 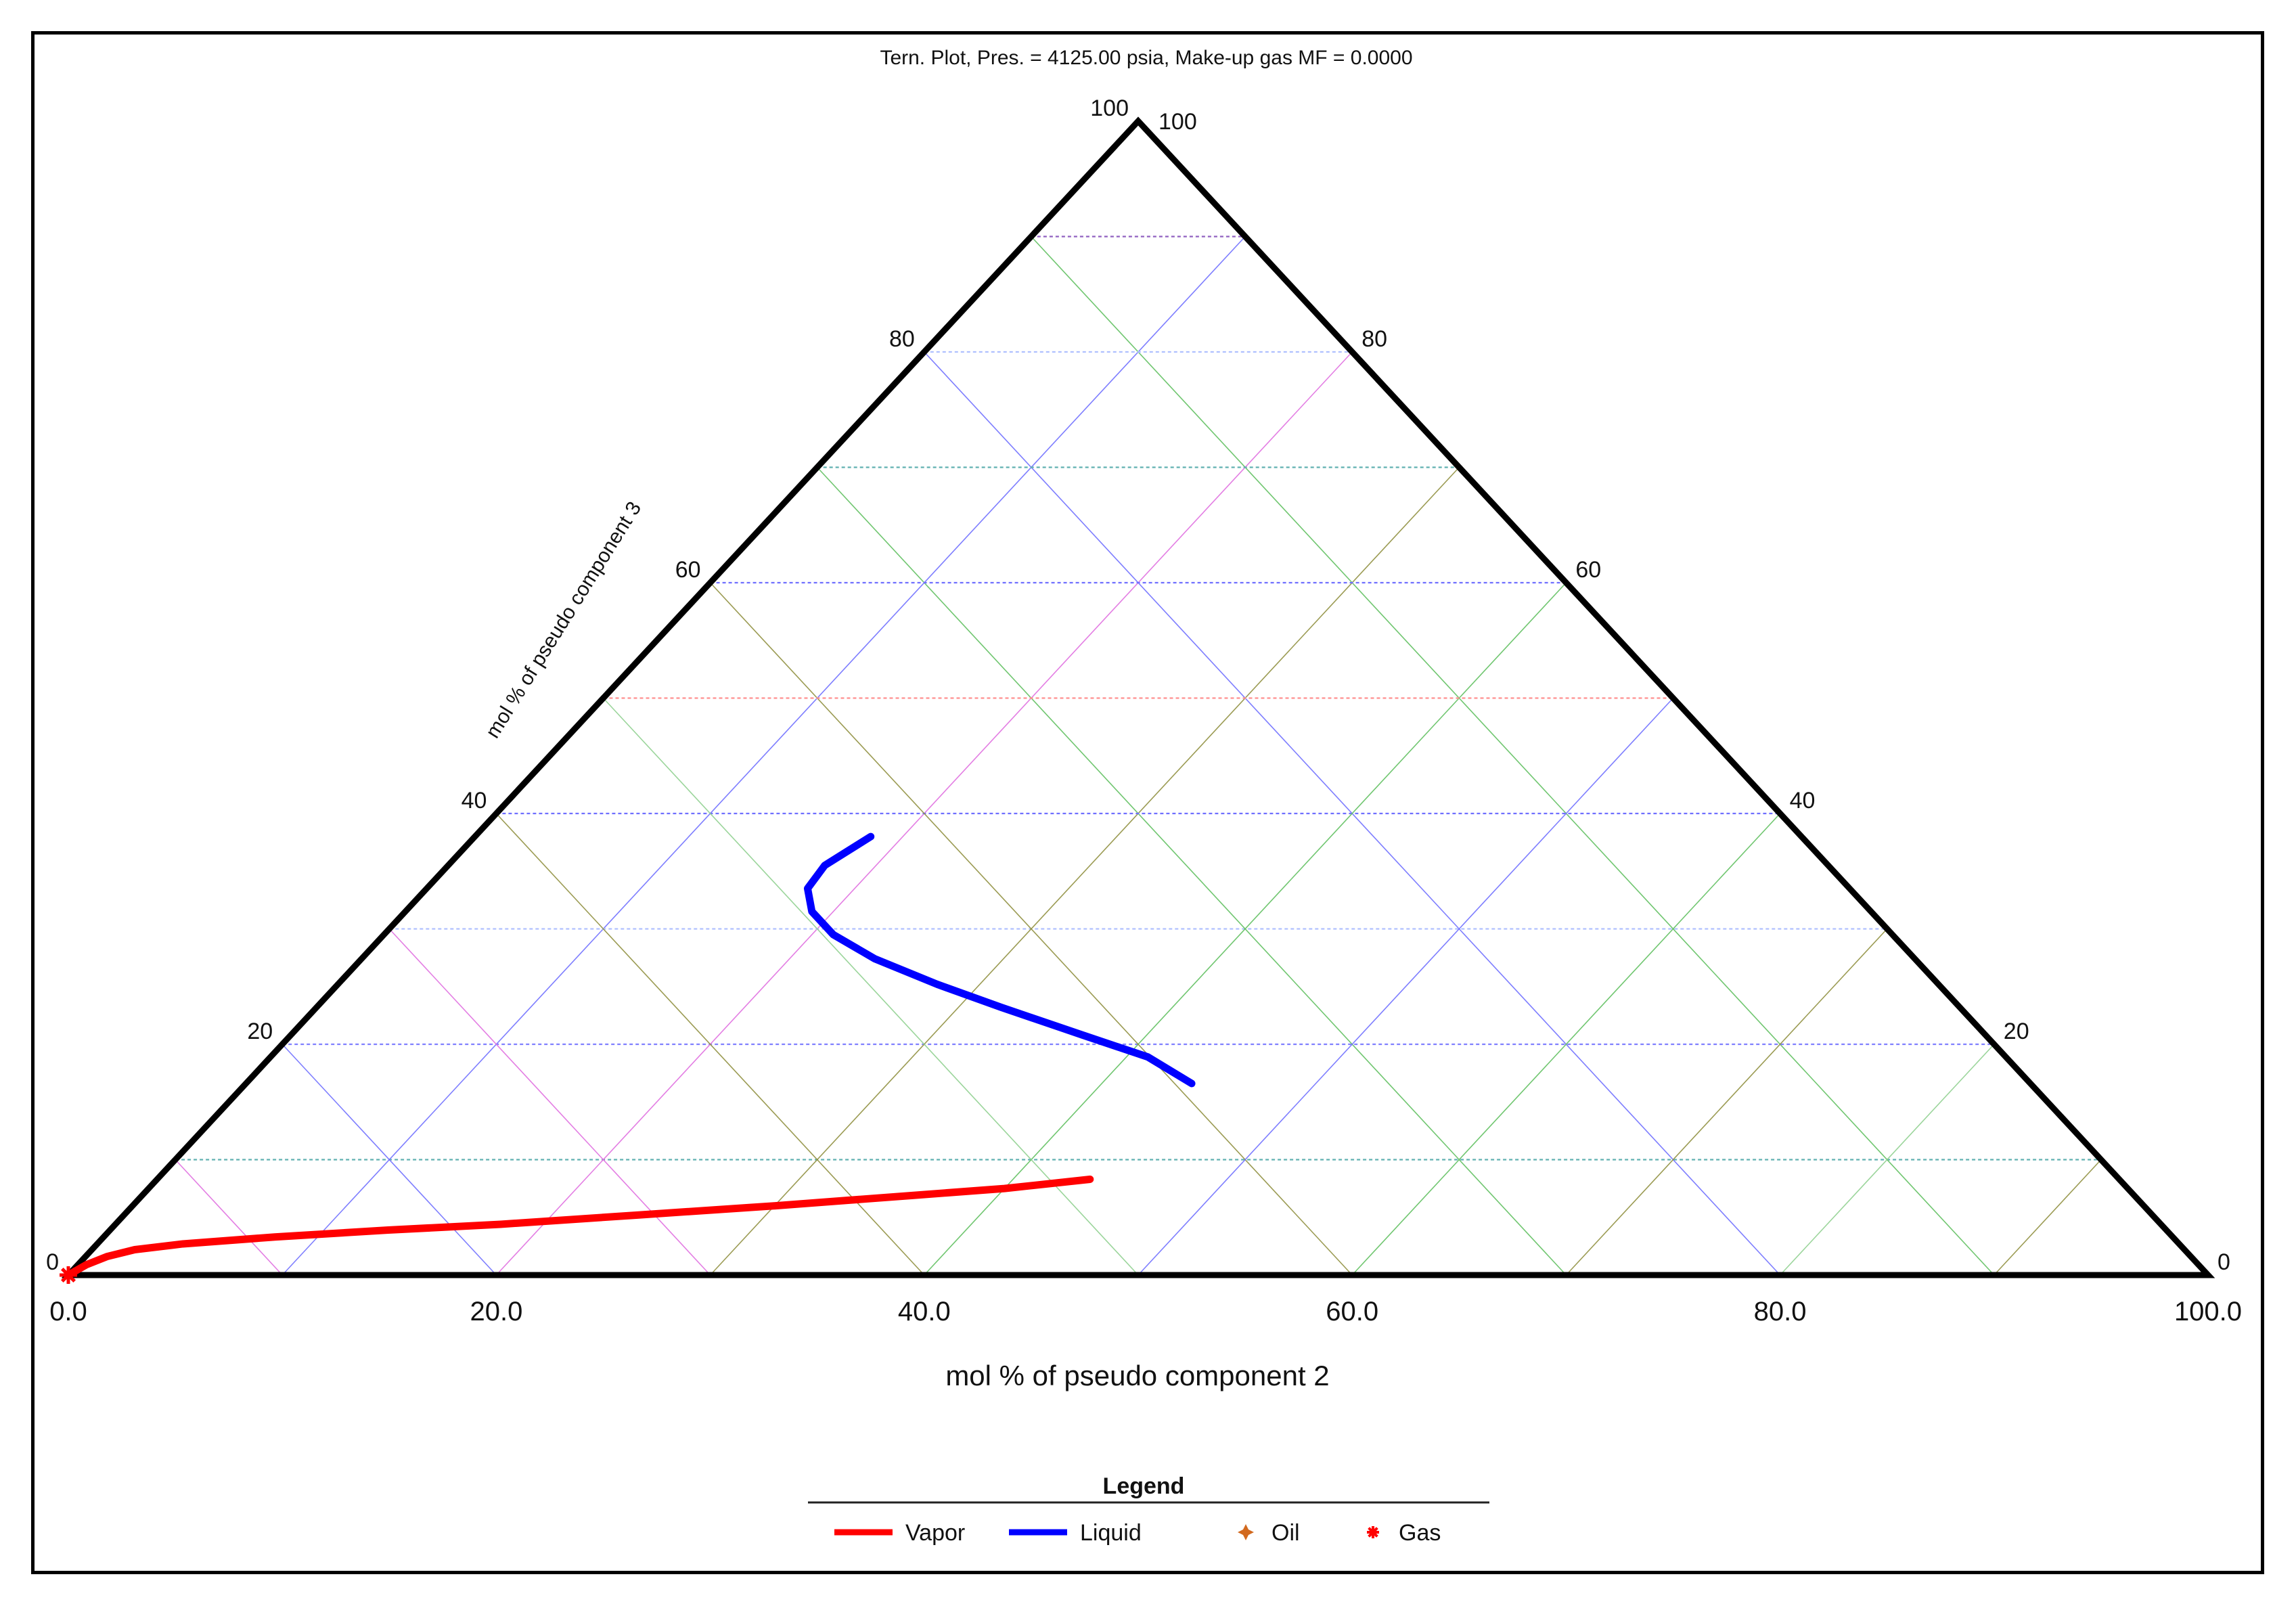 I want to click on left-tick-label: 60, so click(x=688, y=570).